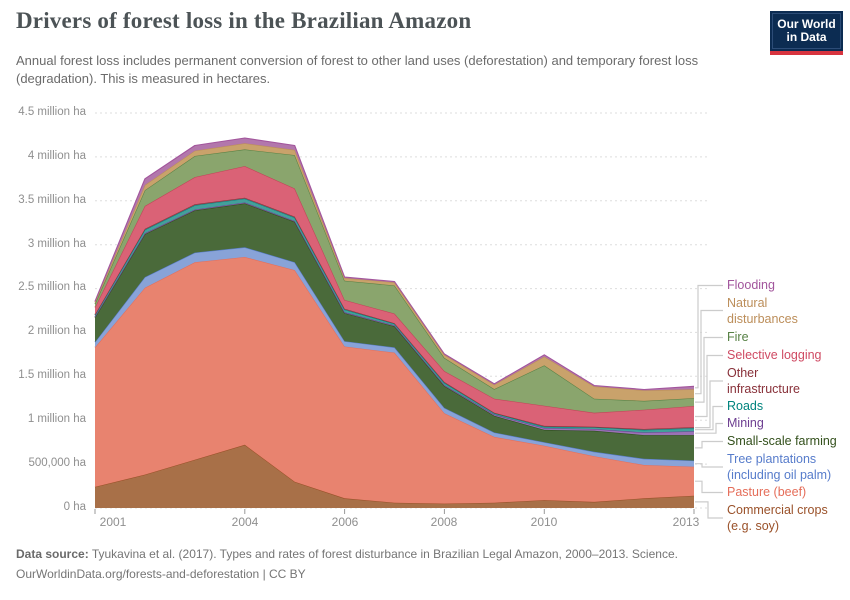 This screenshot has width=850, height=600. Describe the element at coordinates (52, 554) in the screenshot. I see `data-source-label: Data source:` at that location.